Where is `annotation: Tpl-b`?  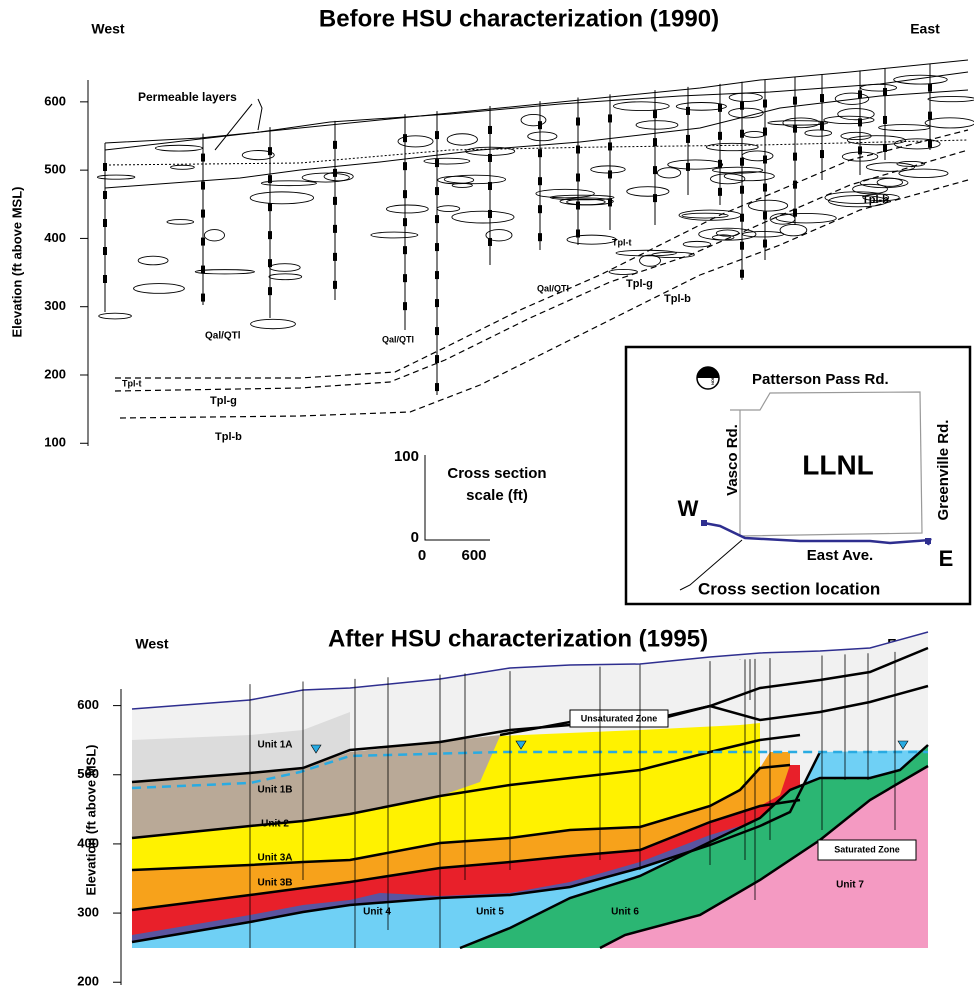 annotation: Tpl-b is located at coordinates (677, 299).